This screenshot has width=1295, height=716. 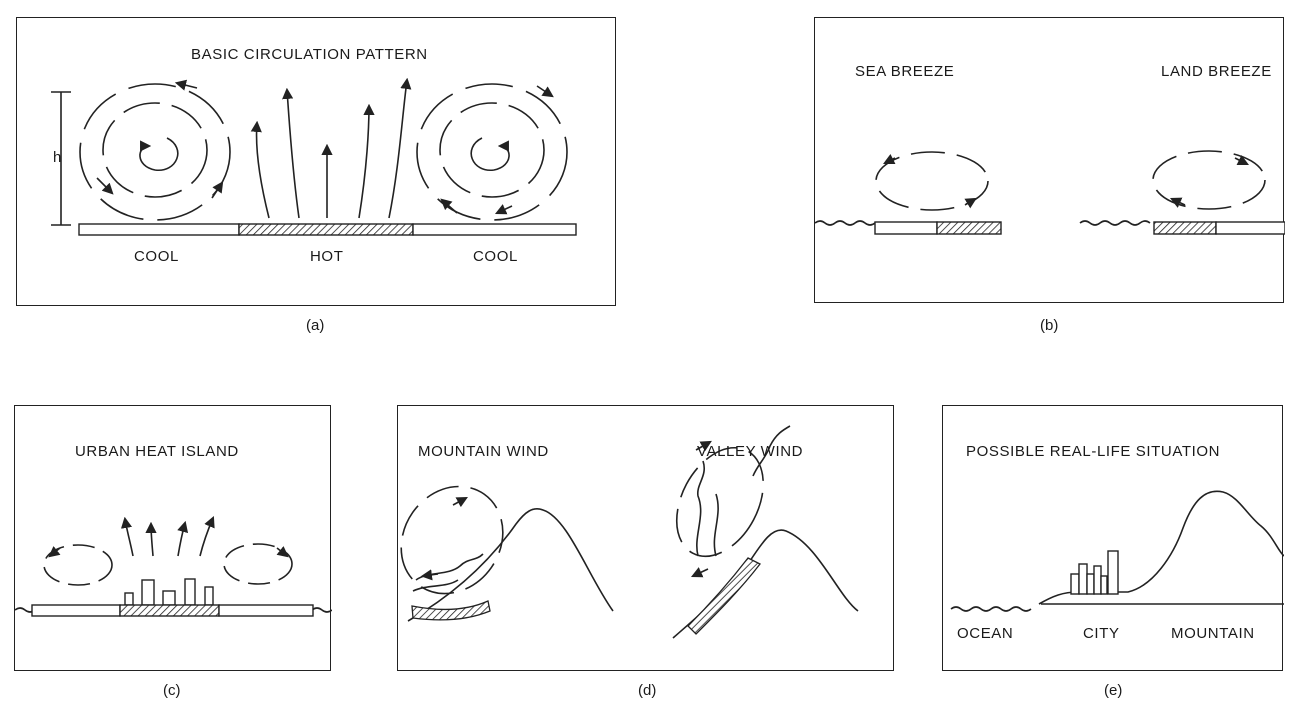 What do you see at coordinates (1115, 223) in the screenshot?
I see `sea-waves-right` at bounding box center [1115, 223].